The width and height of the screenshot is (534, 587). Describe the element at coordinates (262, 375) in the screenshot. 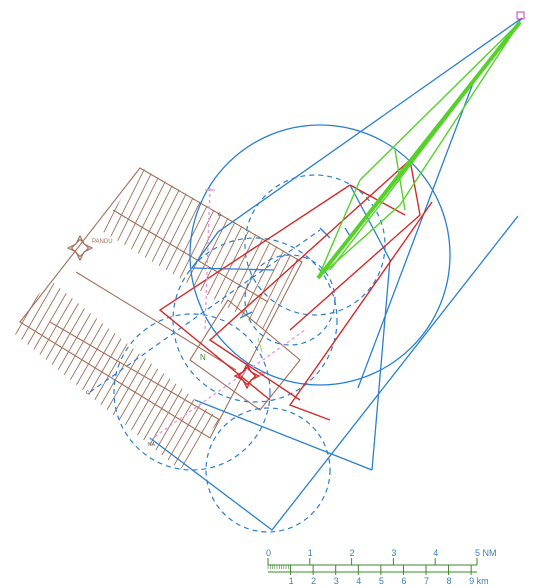

I see `vor-label: IP` at that location.